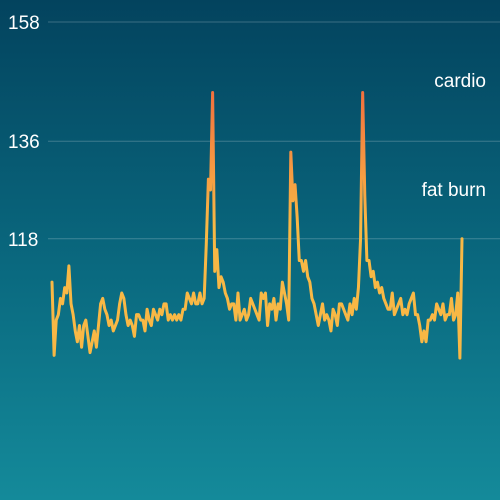 This screenshot has width=500, height=500. I want to click on y-axis-ticks: 158 136 118, so click(24, 132).